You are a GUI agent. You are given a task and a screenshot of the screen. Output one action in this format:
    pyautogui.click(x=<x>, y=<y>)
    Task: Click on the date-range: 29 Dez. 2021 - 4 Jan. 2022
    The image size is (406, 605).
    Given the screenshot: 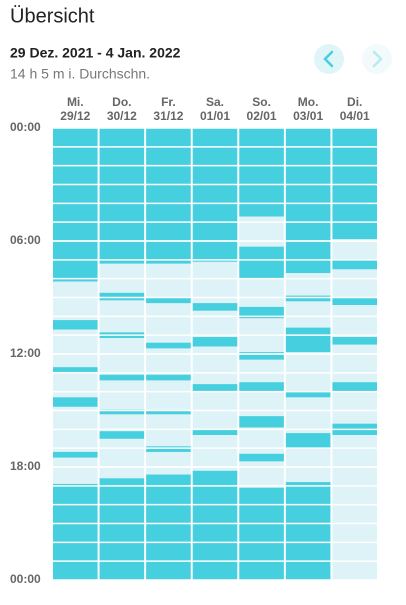 What is the action you would take?
    pyautogui.click(x=95, y=53)
    